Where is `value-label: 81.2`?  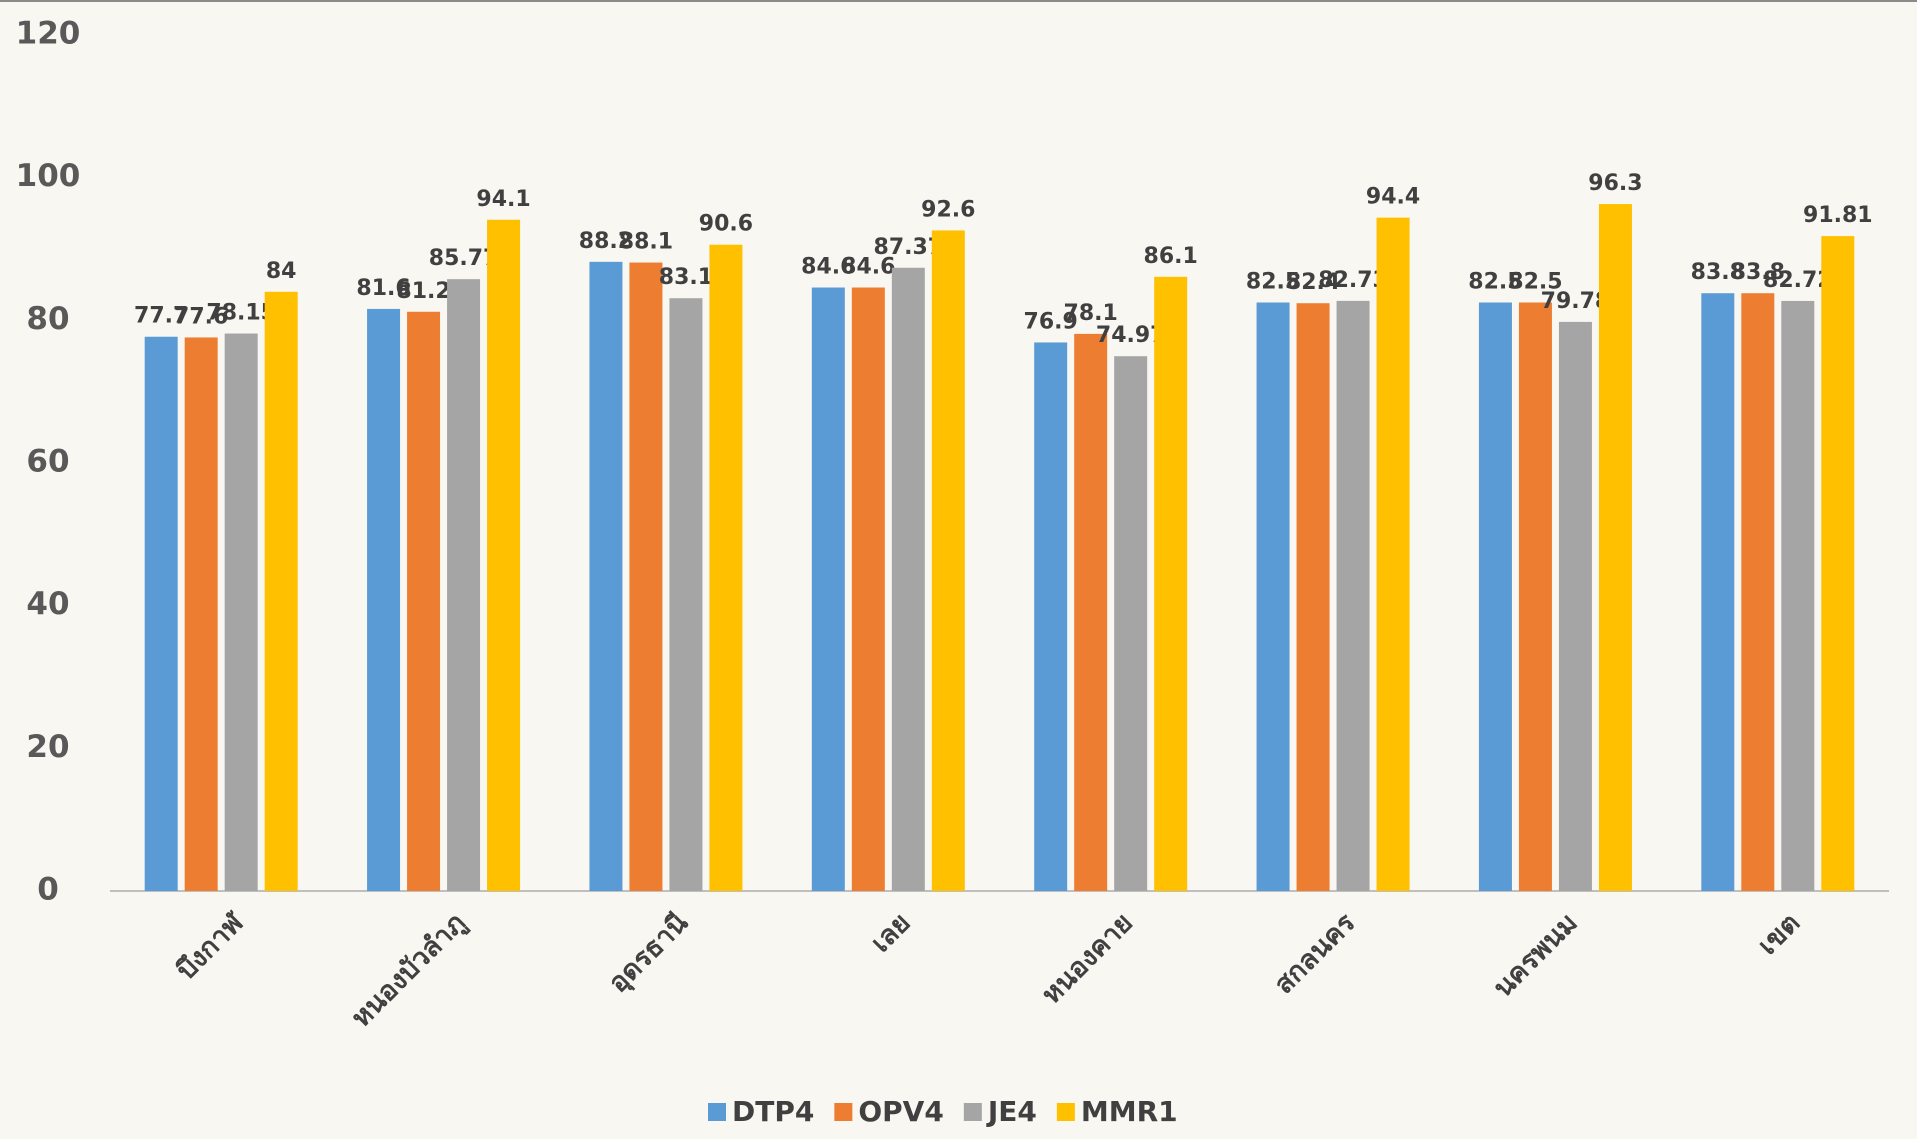
value-label: 81.2 is located at coordinates (423, 291).